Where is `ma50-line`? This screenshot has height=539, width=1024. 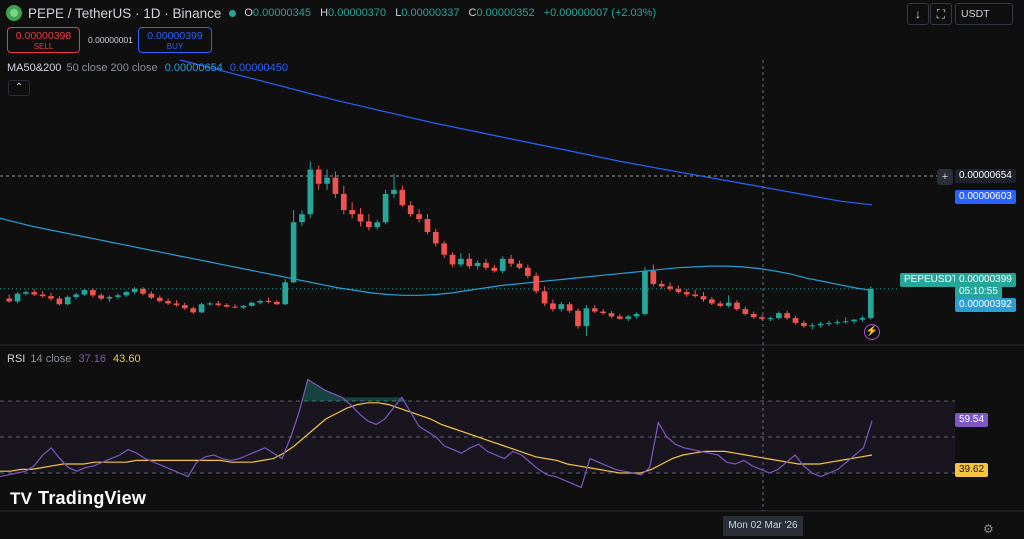 ma50-line is located at coordinates (436, 256).